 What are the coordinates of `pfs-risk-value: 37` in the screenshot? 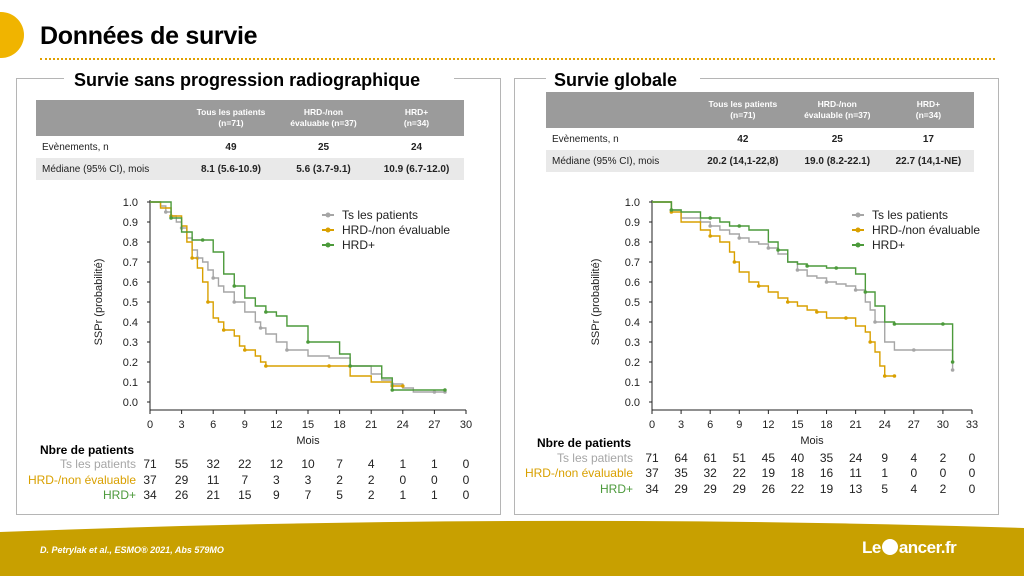 It's located at (150, 480).